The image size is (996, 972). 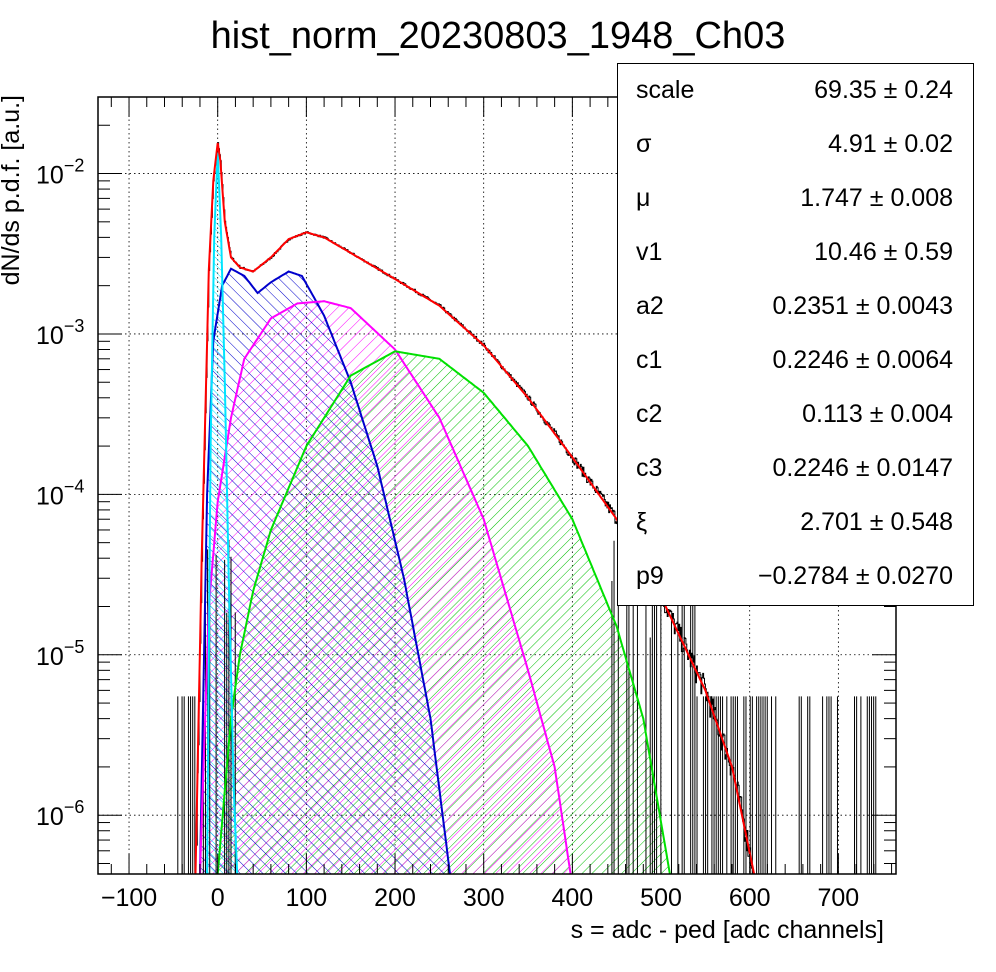 I want to click on stat-name: c2, so click(x=649, y=414).